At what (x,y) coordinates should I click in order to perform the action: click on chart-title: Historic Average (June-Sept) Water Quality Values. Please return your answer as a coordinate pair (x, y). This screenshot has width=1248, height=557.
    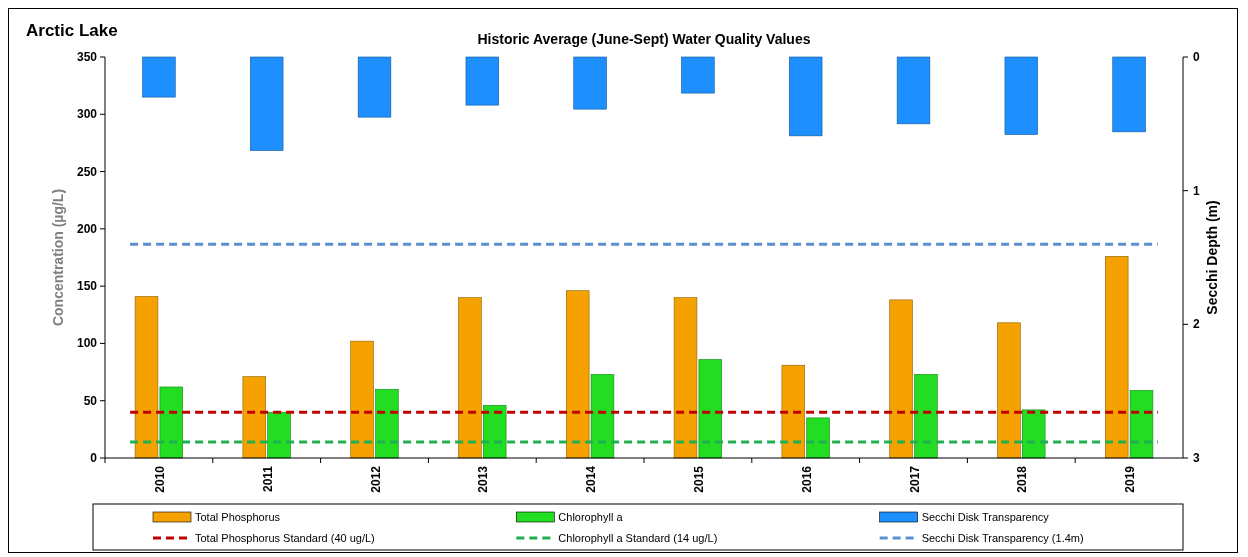
    Looking at the image, I should click on (644, 39).